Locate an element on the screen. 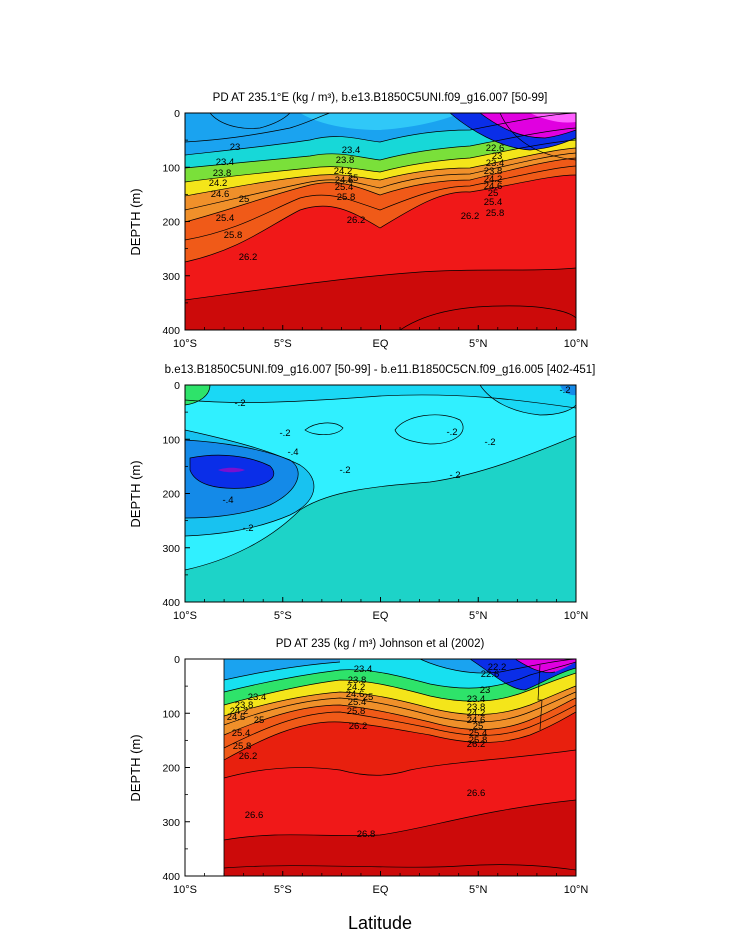 The image size is (733, 945). x-axis-label: Latitude is located at coordinates (380, 923).